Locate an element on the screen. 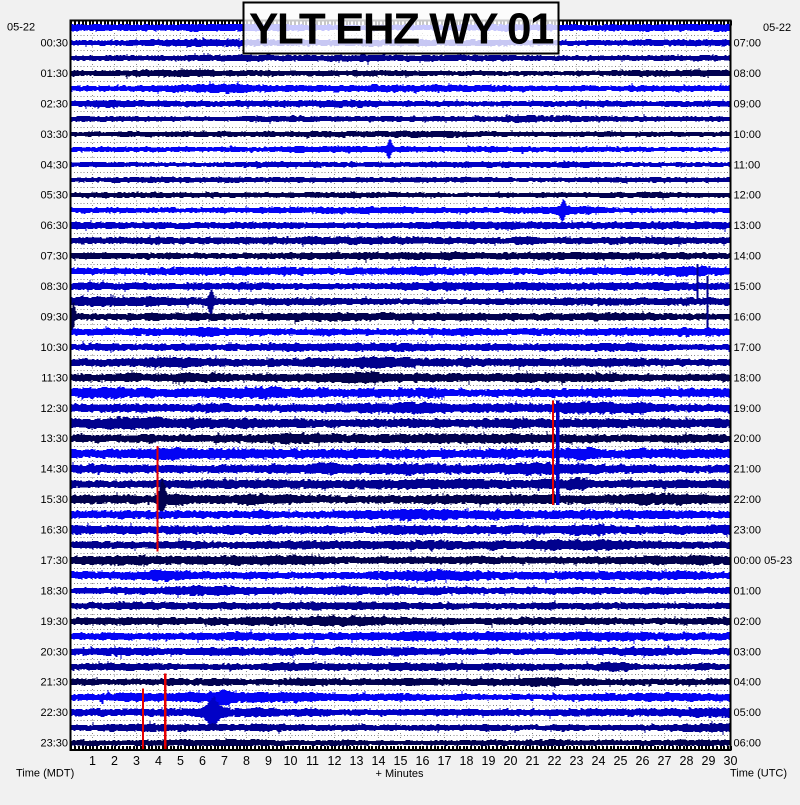  svg-text: 13:30 is located at coordinates (54, 439).